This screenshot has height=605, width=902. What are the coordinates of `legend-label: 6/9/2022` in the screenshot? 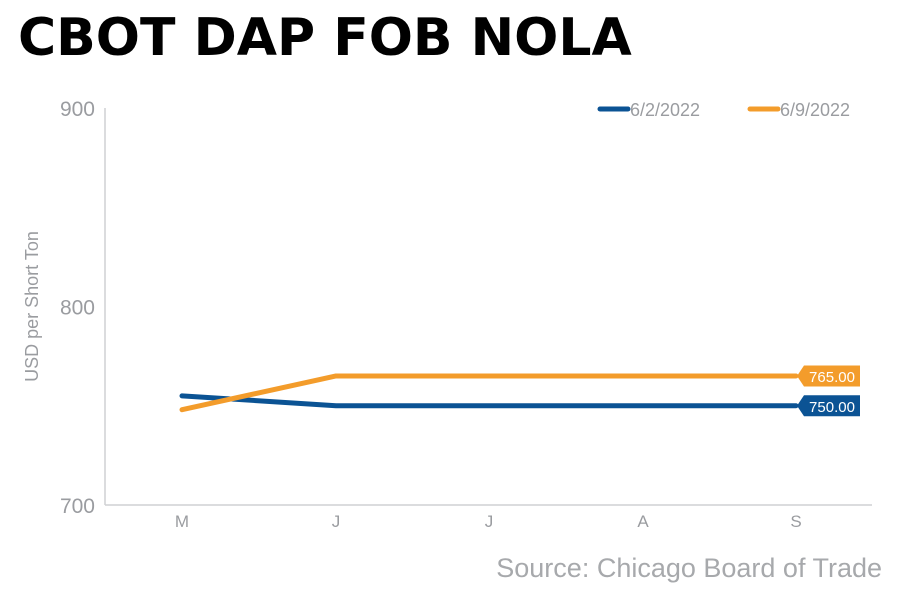 It's located at (815, 110).